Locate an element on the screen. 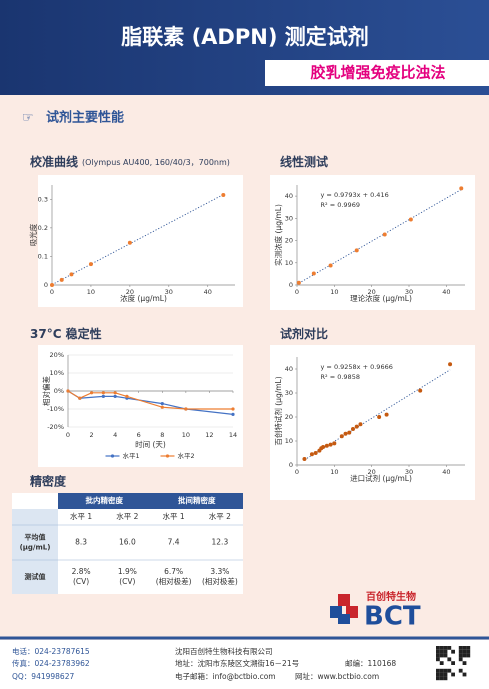 The height and width of the screenshot is (689, 489). chart-title-text: 37°C 稳定性 is located at coordinates (66, 333).